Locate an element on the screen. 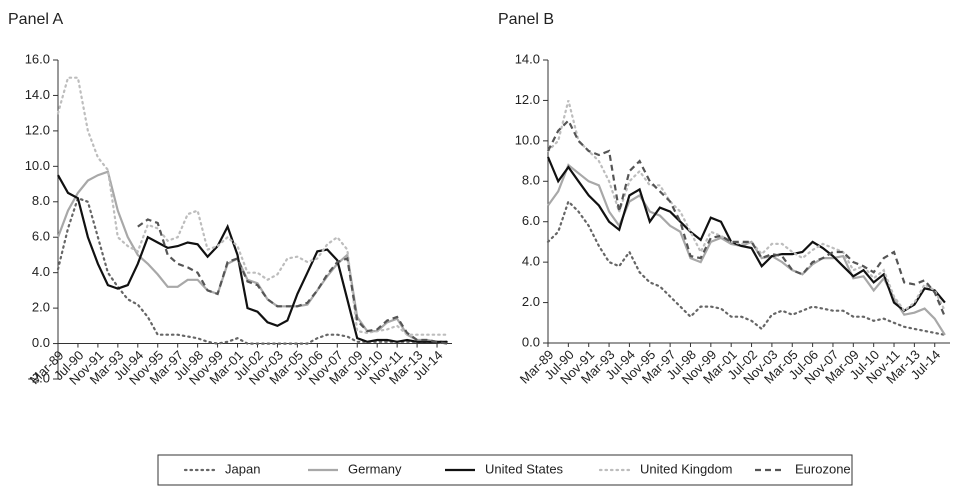  legend-label: United States is located at coordinates (524, 468).